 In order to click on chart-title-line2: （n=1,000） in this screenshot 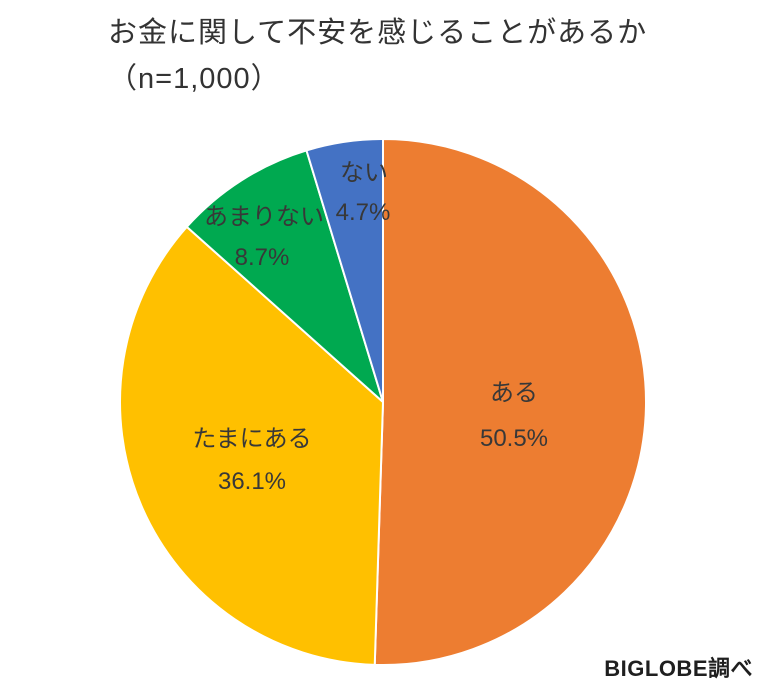, I will do `click(194, 79)`.